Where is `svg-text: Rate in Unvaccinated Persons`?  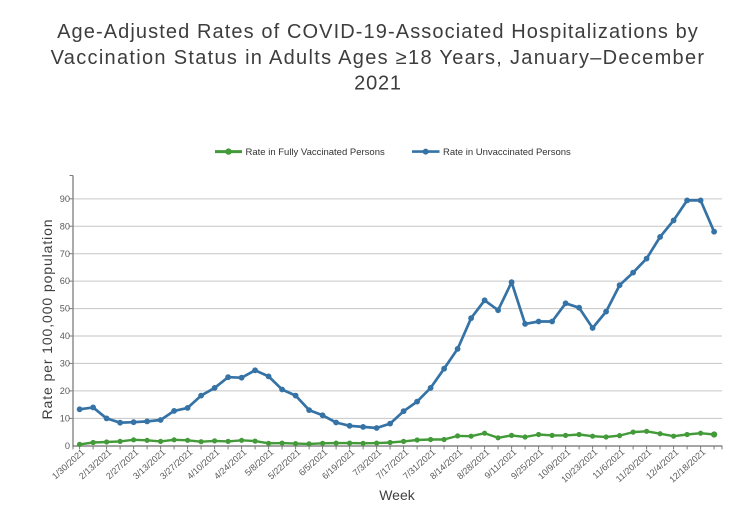 svg-text: Rate in Unvaccinated Persons is located at coordinates (507, 152).